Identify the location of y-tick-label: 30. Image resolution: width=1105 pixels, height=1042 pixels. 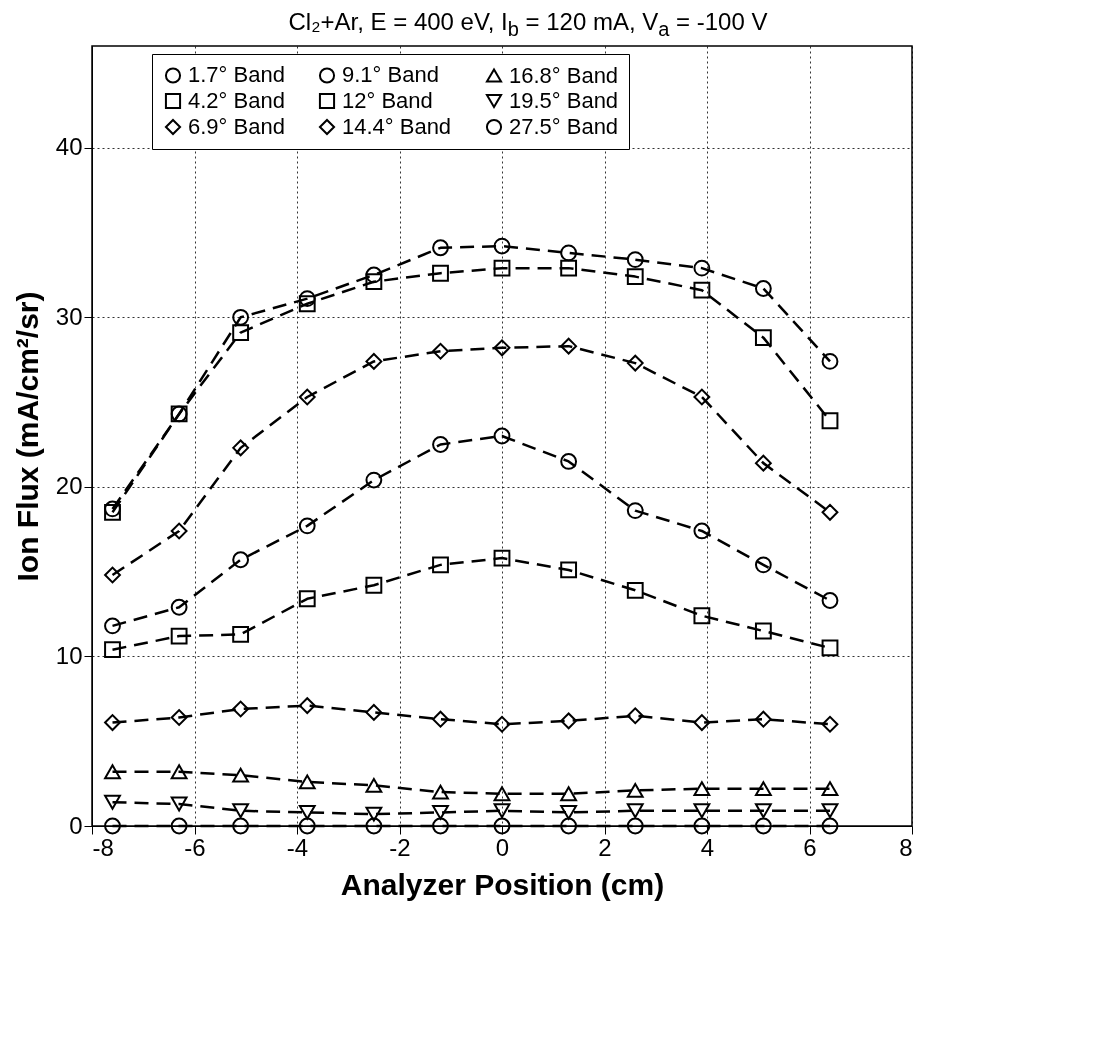
(69, 316).